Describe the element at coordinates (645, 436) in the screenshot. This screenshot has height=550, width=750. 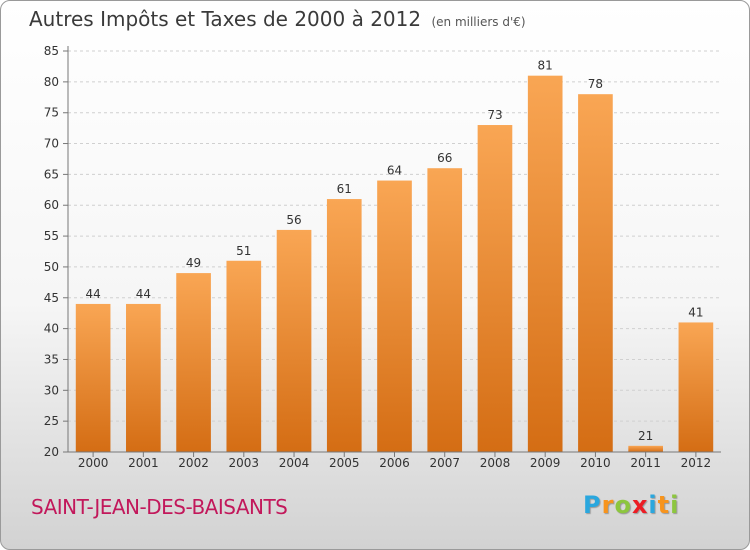
I see `bar-value-label: 21` at that location.